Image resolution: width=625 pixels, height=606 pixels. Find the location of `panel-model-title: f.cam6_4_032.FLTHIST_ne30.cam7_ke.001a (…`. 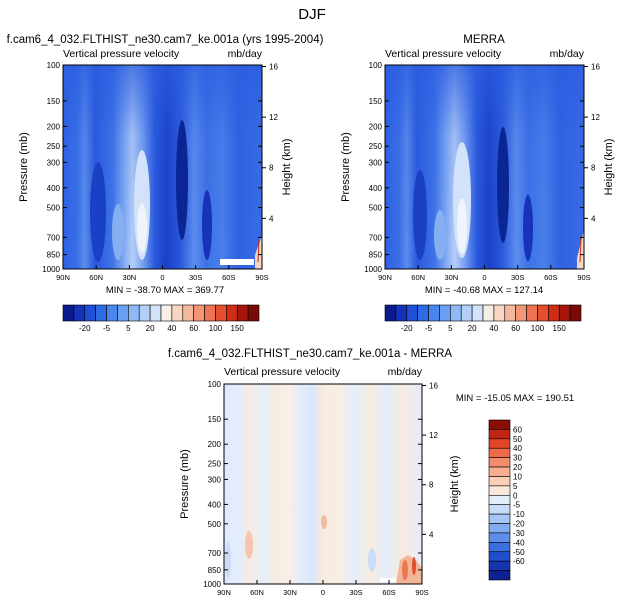

panel-model-title: f.cam6_4_032.FLTHIST_ne30.cam7_ke.001a (… is located at coordinates (165, 40).